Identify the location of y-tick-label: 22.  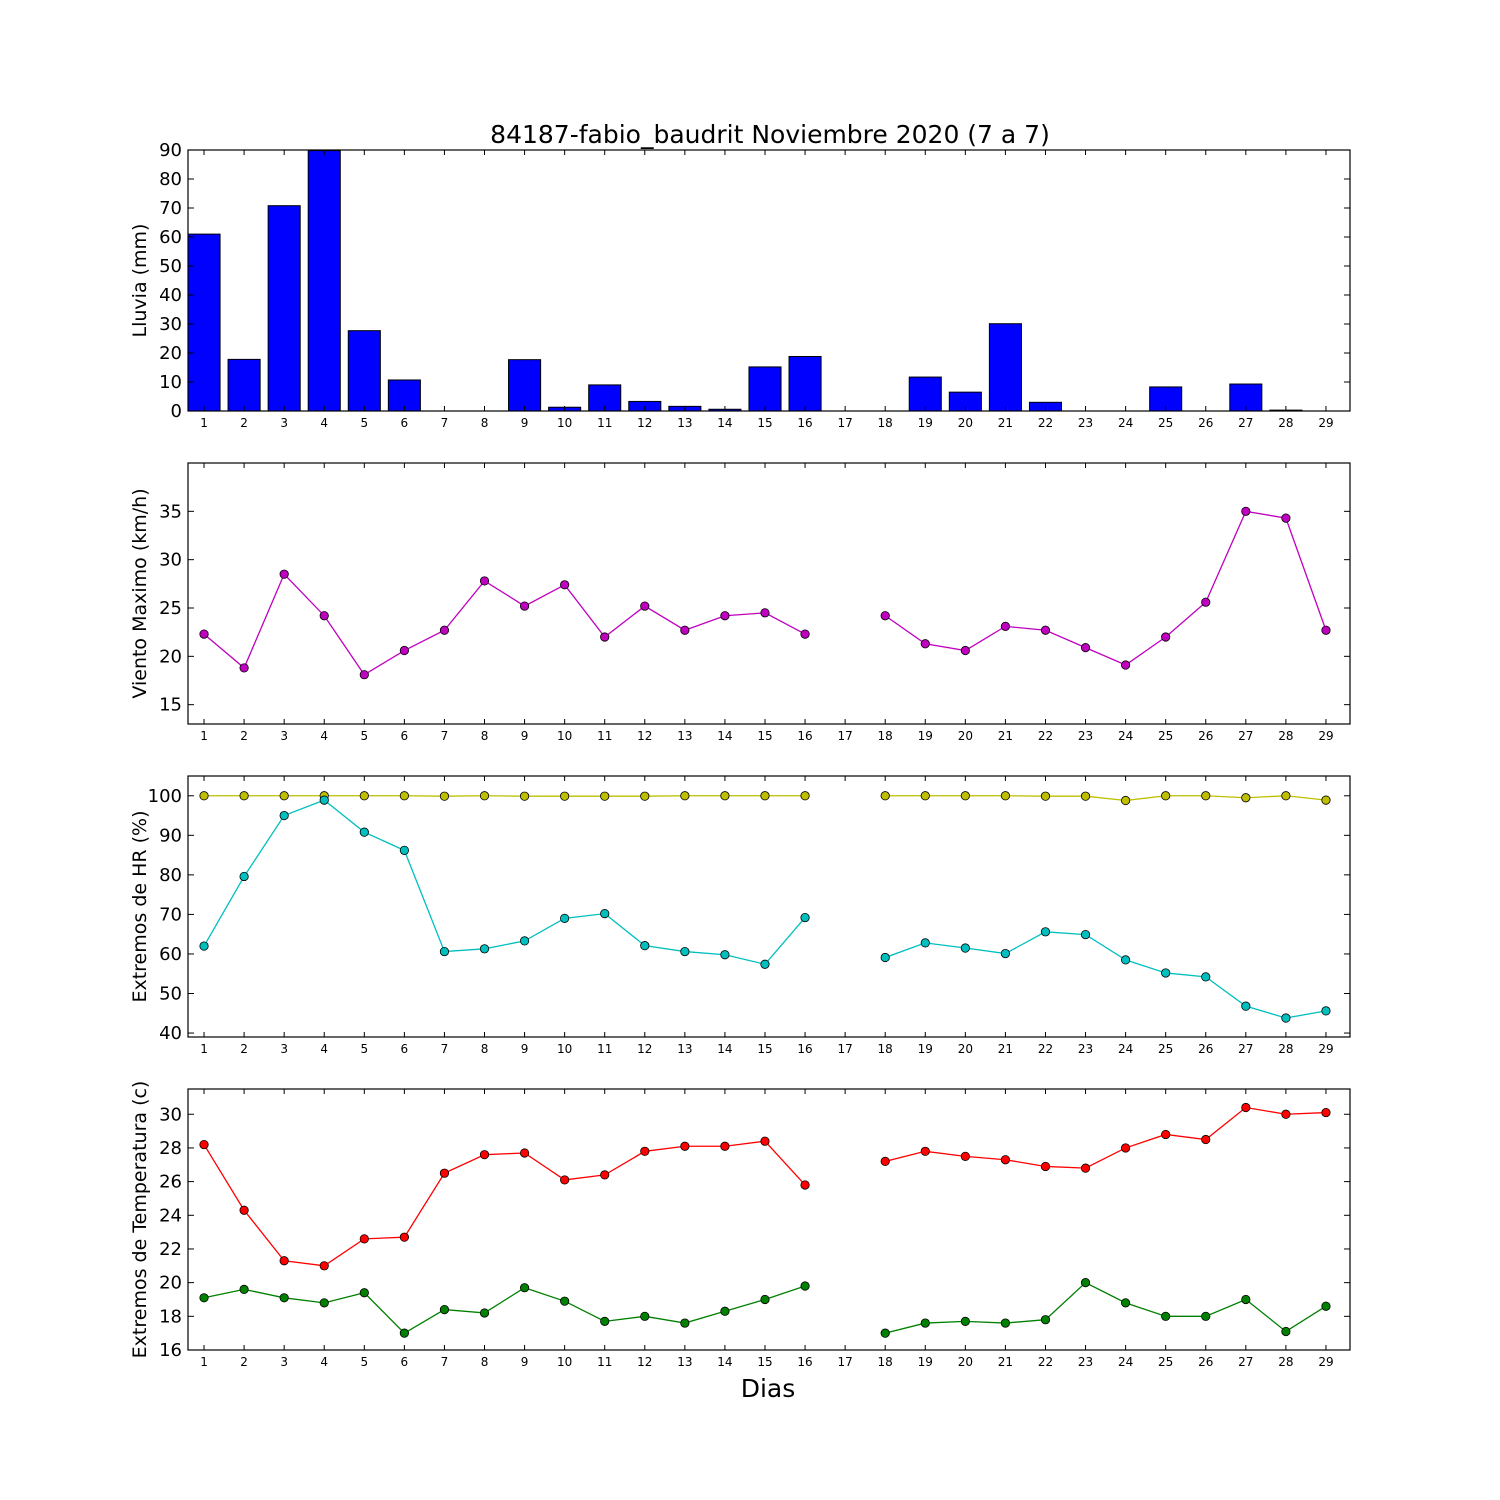
(170, 1249).